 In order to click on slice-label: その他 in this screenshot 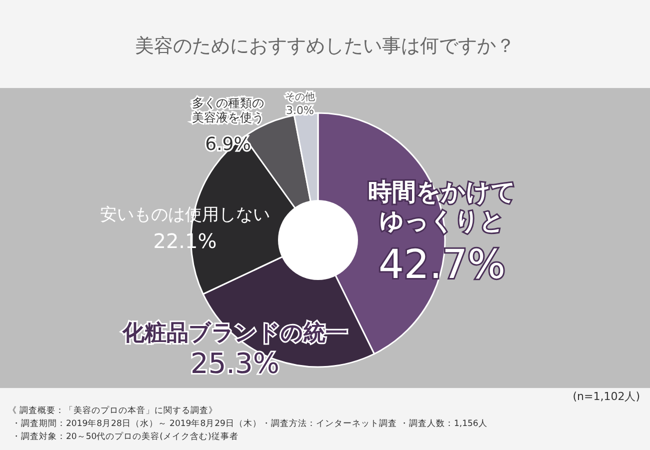, I will do `click(300, 97)`.